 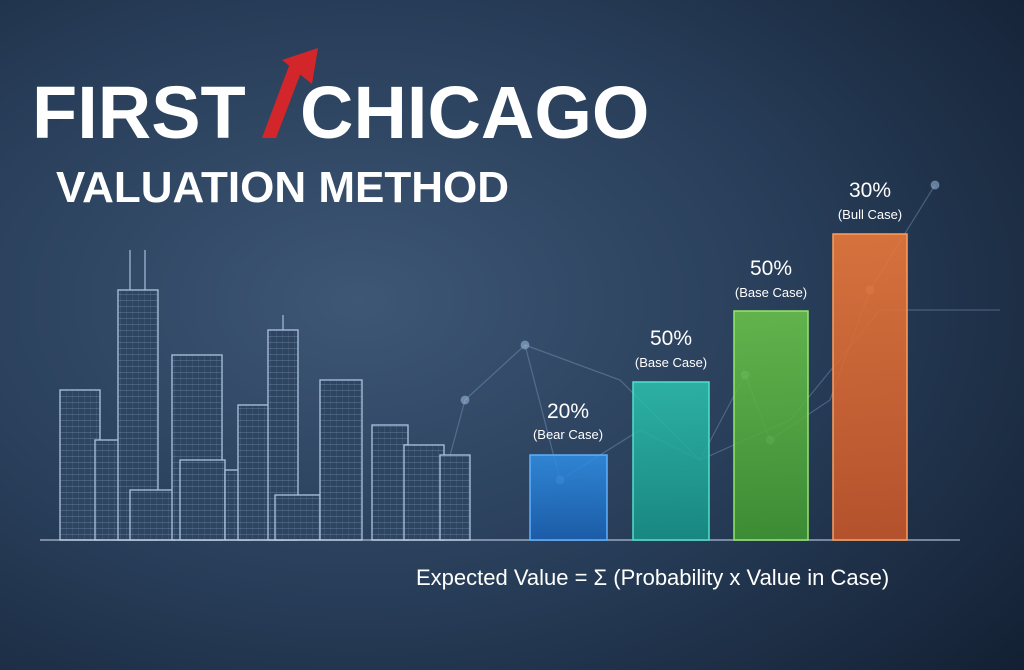 I want to click on probability: 20%, so click(x=568, y=411).